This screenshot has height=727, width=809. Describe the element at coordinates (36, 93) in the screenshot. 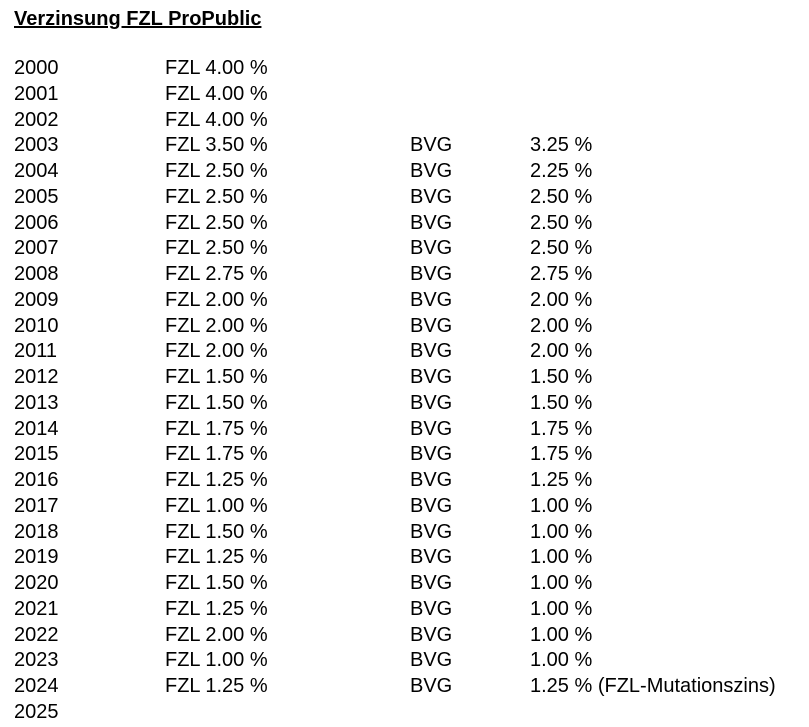

I see `year-cell: 2001` at that location.